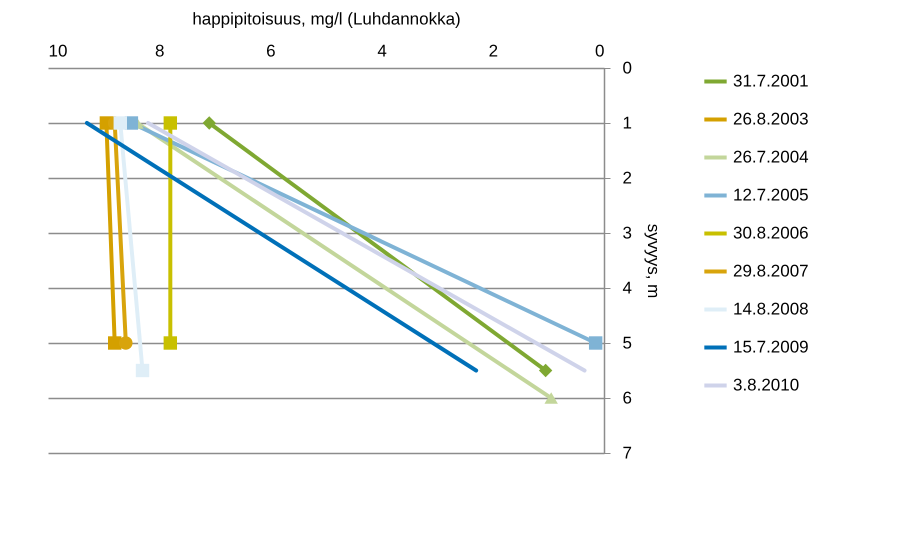  What do you see at coordinates (58, 51) in the screenshot?
I see `x-tick-label: 10` at bounding box center [58, 51].